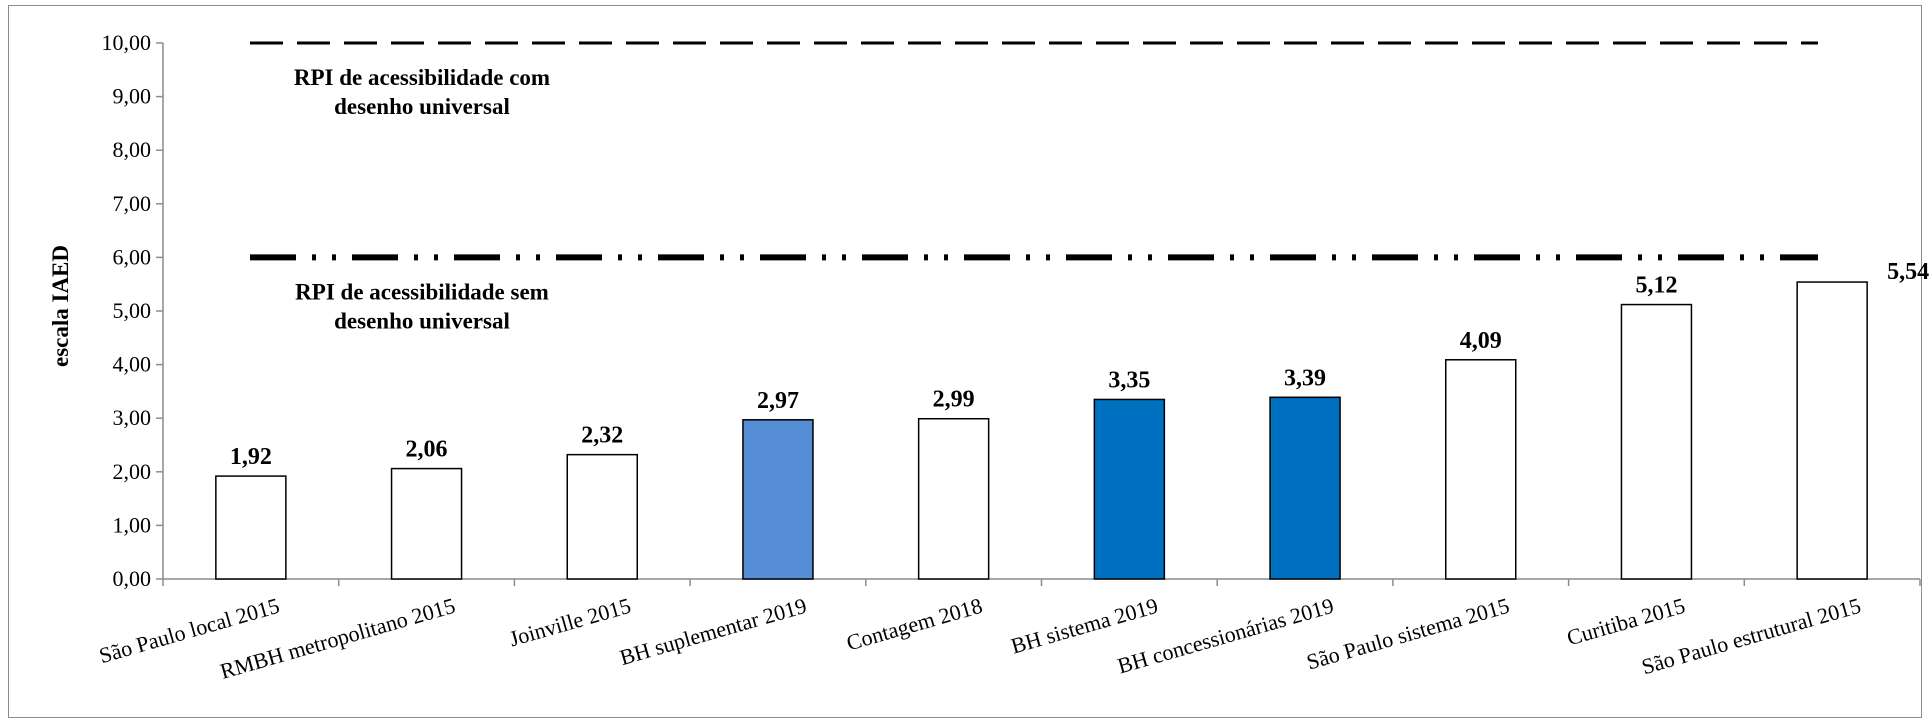 The height and width of the screenshot is (725, 1930). I want to click on reference-label-without-universal-design: RPI de acessibilidade sem, so click(422, 291).